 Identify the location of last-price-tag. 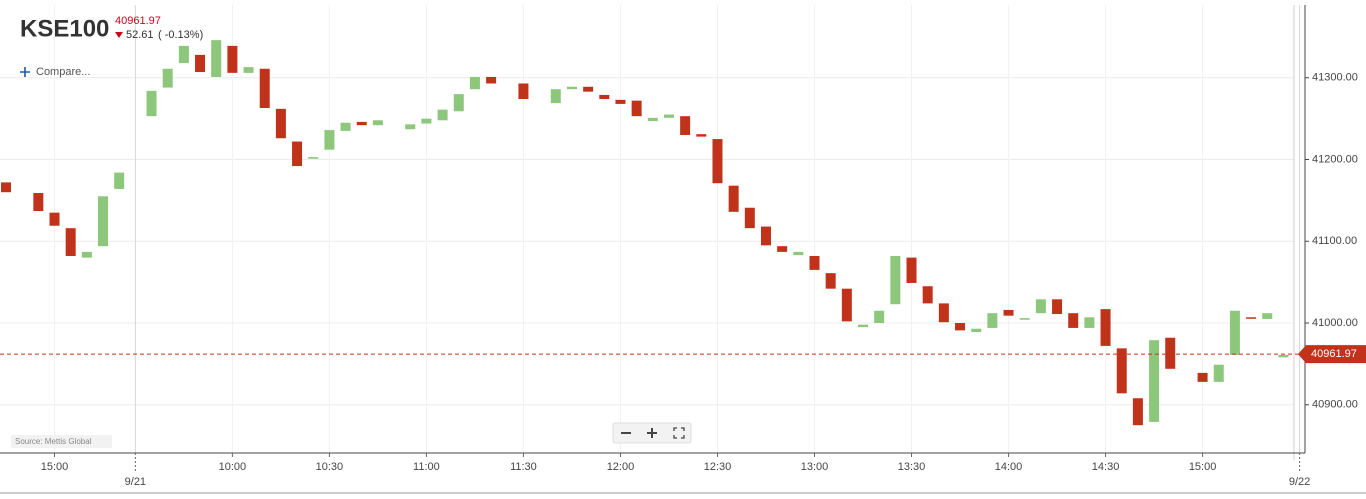
(1332, 354).